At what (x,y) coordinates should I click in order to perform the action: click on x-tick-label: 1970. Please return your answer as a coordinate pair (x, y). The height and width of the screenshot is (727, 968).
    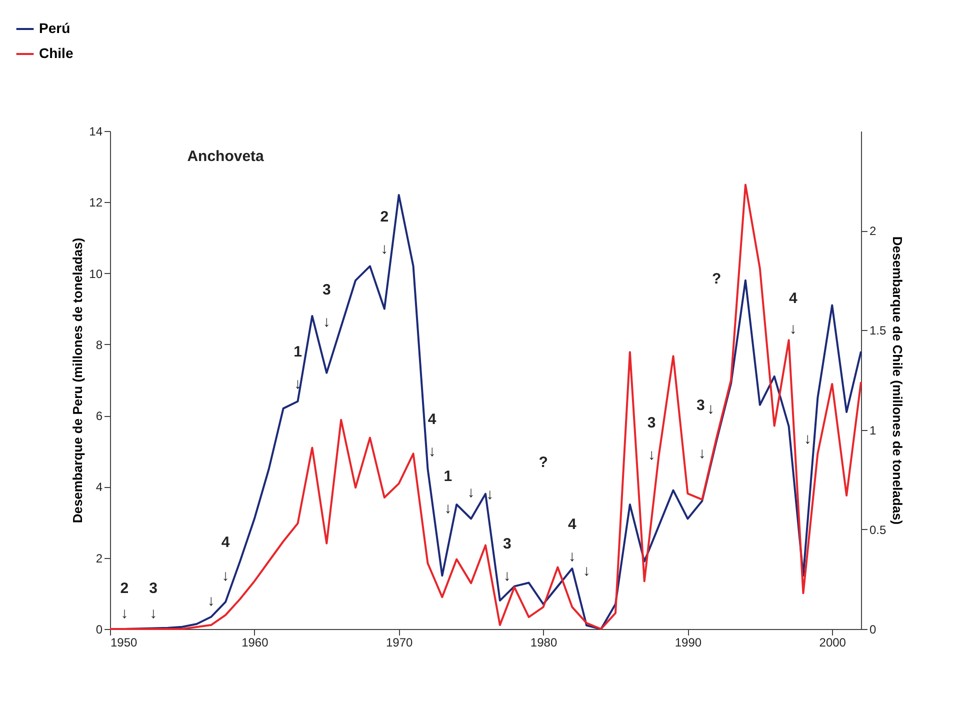
    Looking at the image, I should click on (400, 643).